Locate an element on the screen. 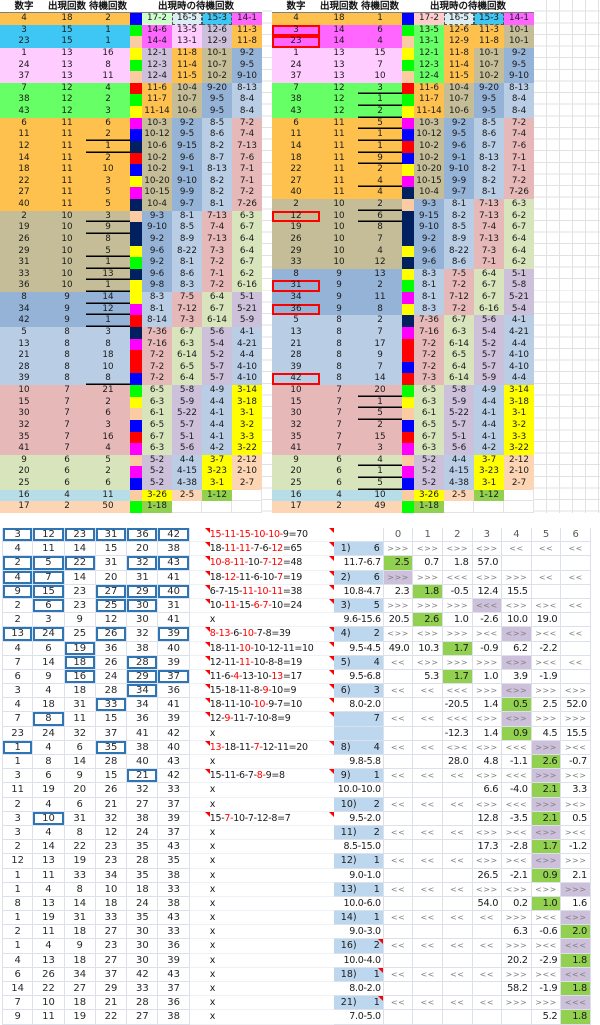 The image size is (600, 1025). analysis-value-cell: 52.0 is located at coordinates (576, 705).